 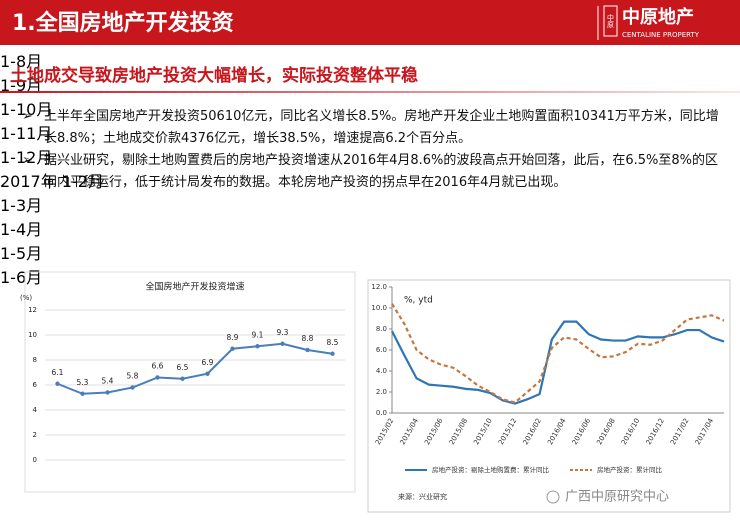 What do you see at coordinates (384, 431) in the screenshot?
I see `x-tick-label: 2015/02` at bounding box center [384, 431].